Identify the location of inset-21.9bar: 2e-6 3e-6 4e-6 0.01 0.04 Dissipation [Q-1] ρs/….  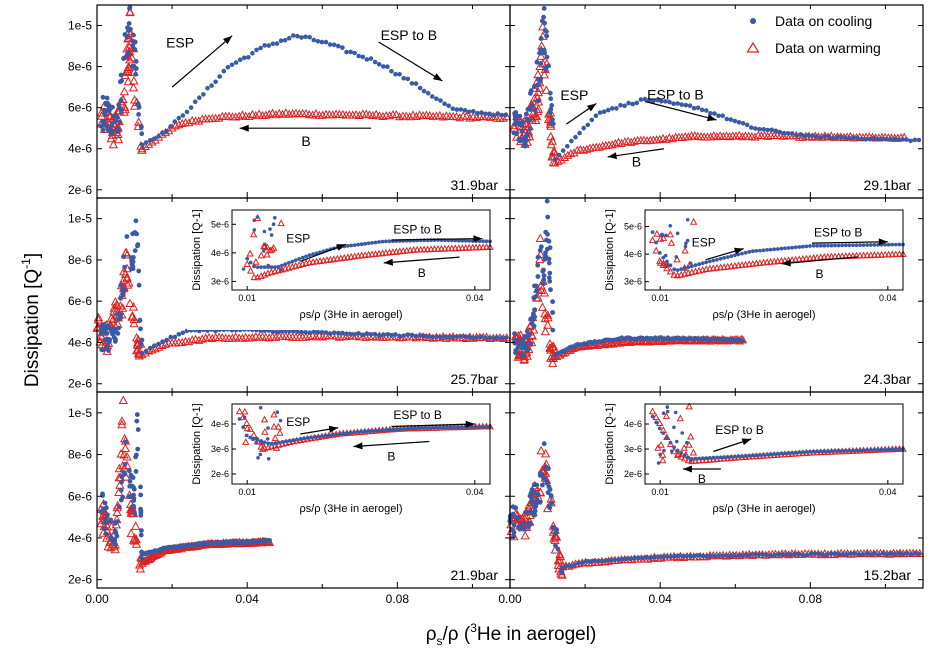
(342, 460).